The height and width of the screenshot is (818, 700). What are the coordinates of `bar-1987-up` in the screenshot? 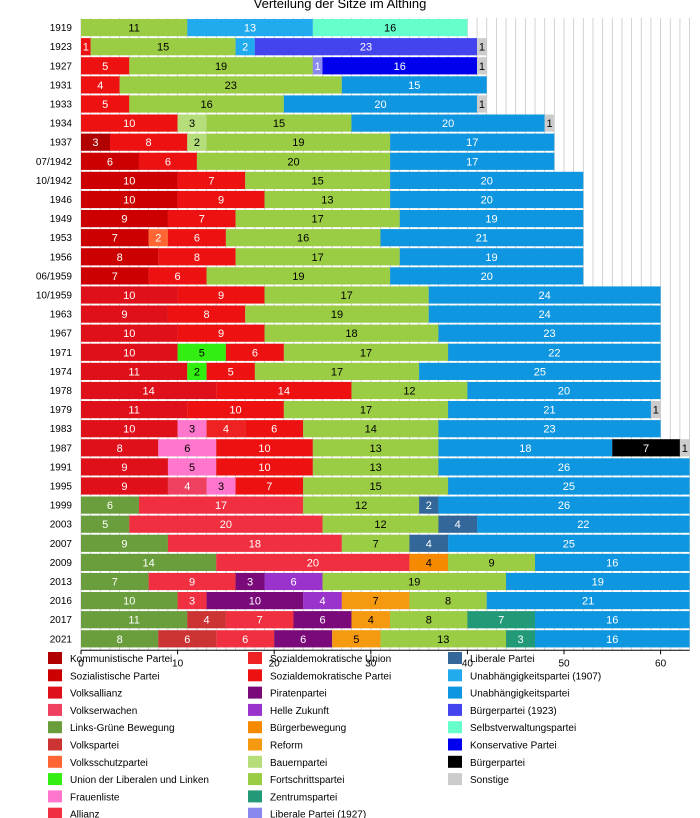 It's located at (525, 448).